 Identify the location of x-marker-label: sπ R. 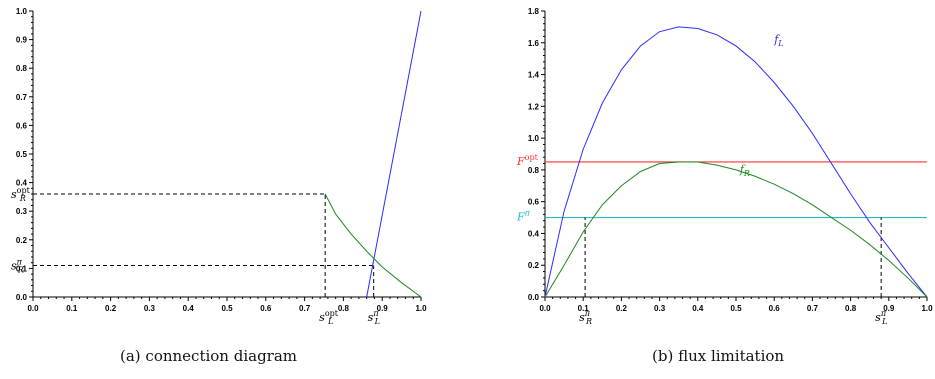
(585, 317).